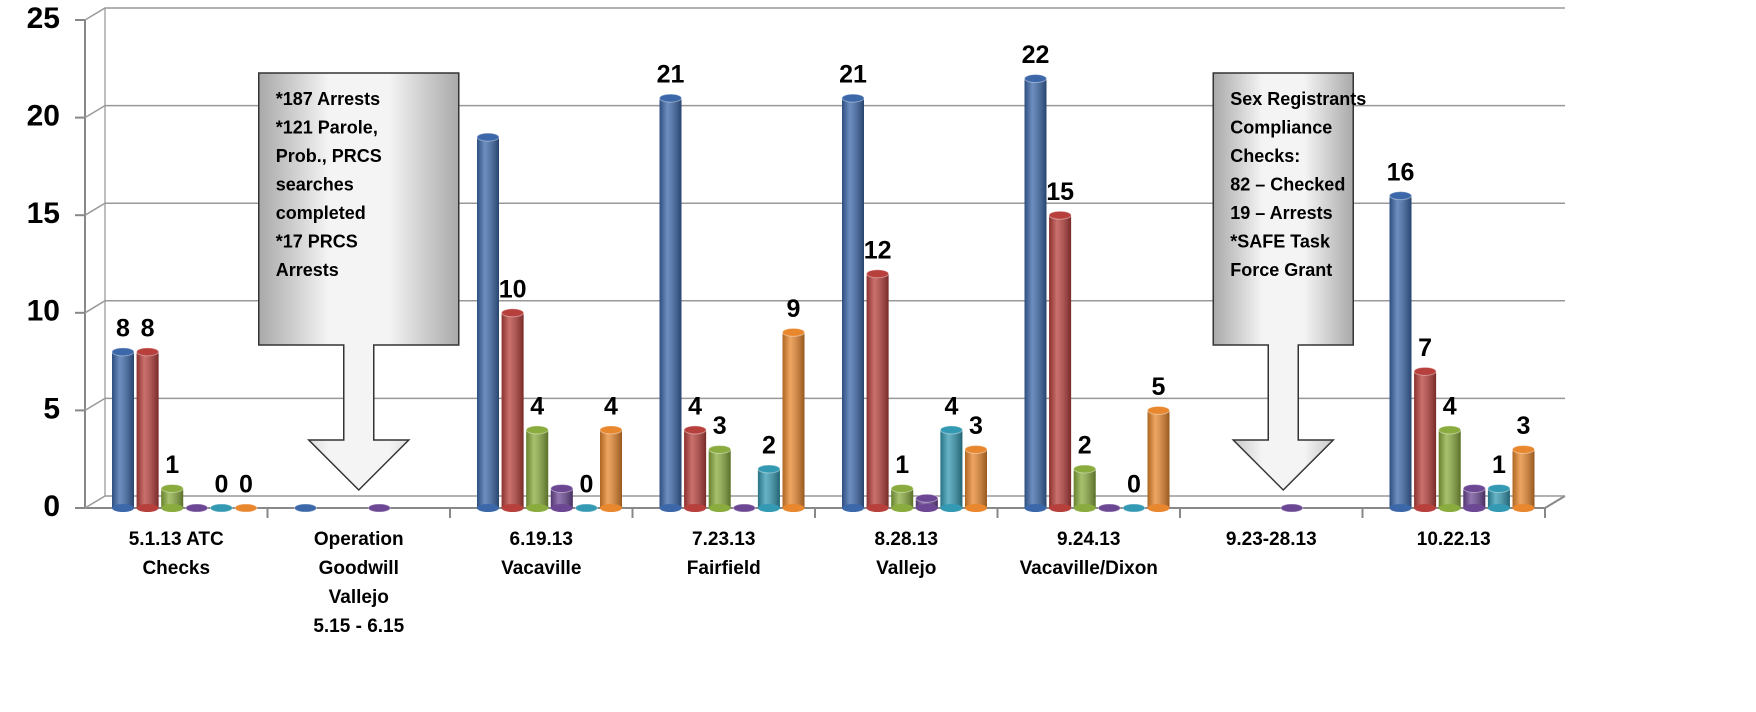 This screenshot has height=712, width=1756. I want to click on x-tick-label: 8.28.13, so click(906, 539).